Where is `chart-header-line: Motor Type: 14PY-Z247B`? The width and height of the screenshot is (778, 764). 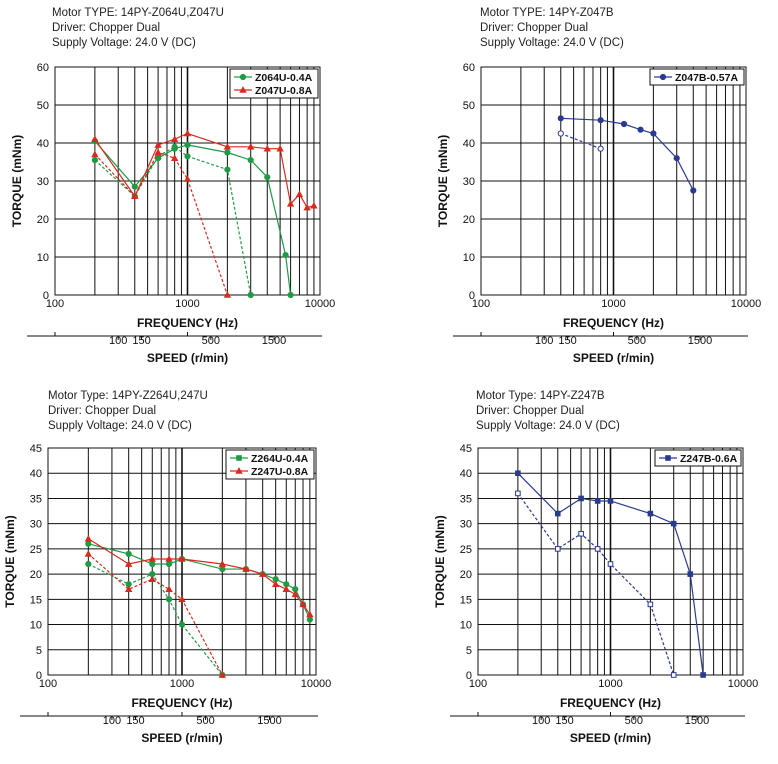 chart-header-line: Motor Type: 14PY-Z247B is located at coordinates (540, 396).